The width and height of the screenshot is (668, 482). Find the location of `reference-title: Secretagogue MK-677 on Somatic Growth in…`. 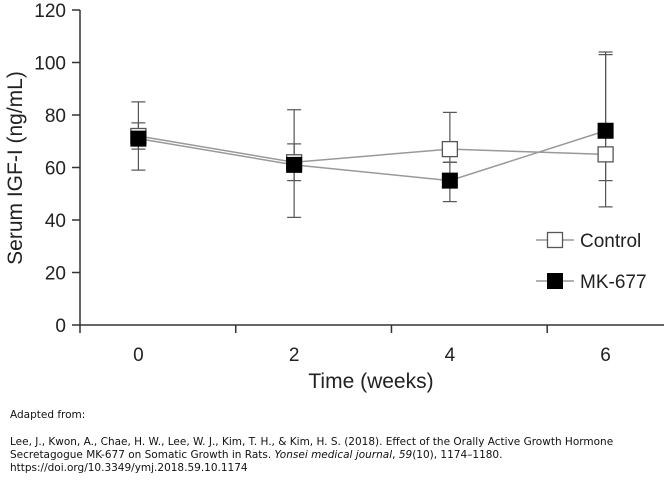

reference-title: Secretagogue MK-677 on Somatic Growth in… is located at coordinates (142, 455).